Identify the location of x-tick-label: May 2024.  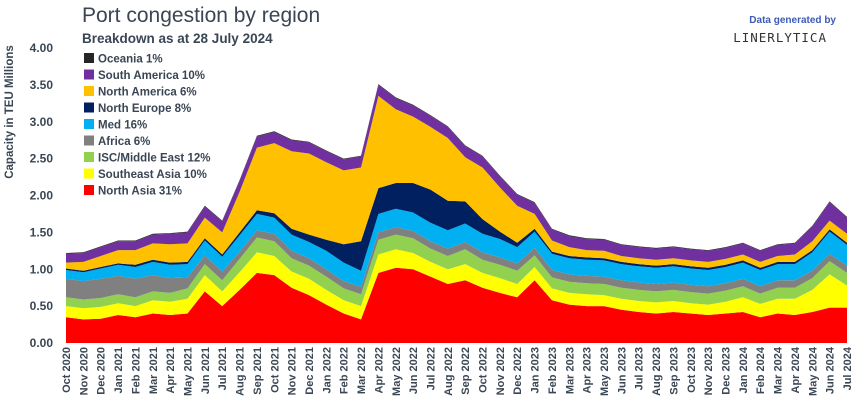
(813, 371).